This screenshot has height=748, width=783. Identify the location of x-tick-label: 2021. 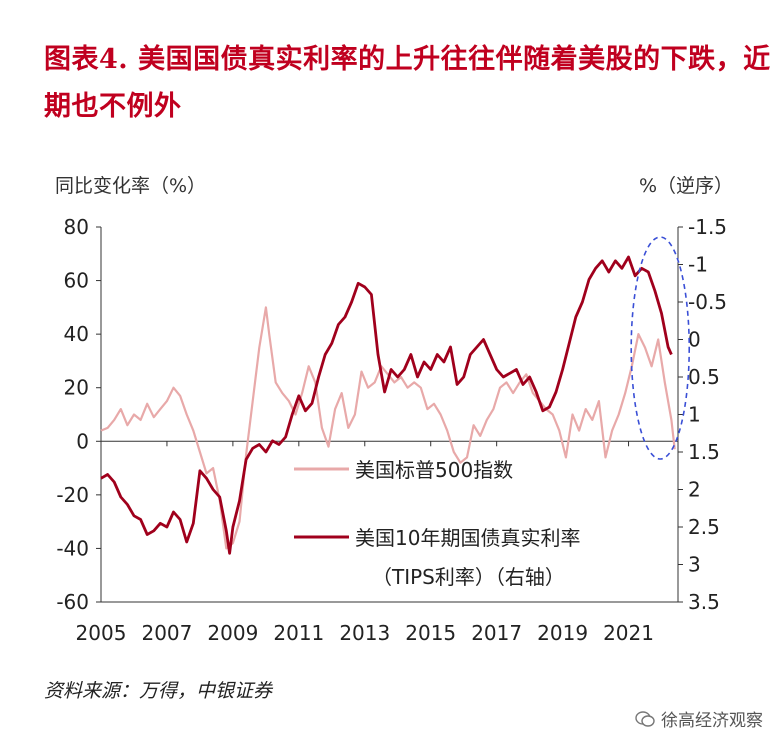
(628, 633).